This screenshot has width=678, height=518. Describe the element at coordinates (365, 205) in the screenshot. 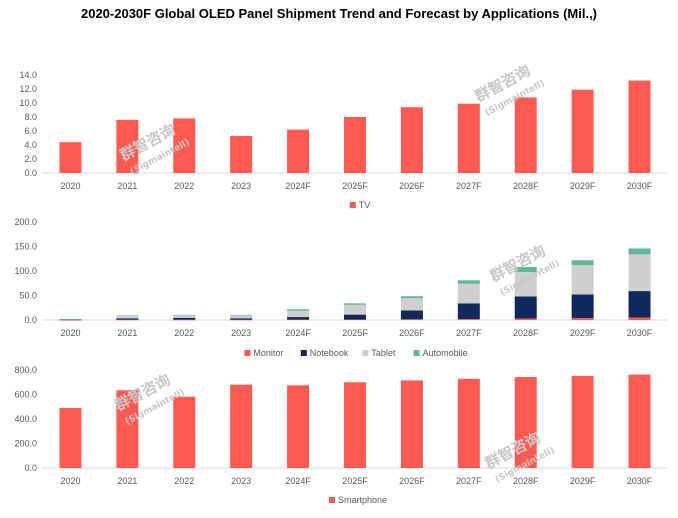

I see `legend-label-tv: TV` at that location.